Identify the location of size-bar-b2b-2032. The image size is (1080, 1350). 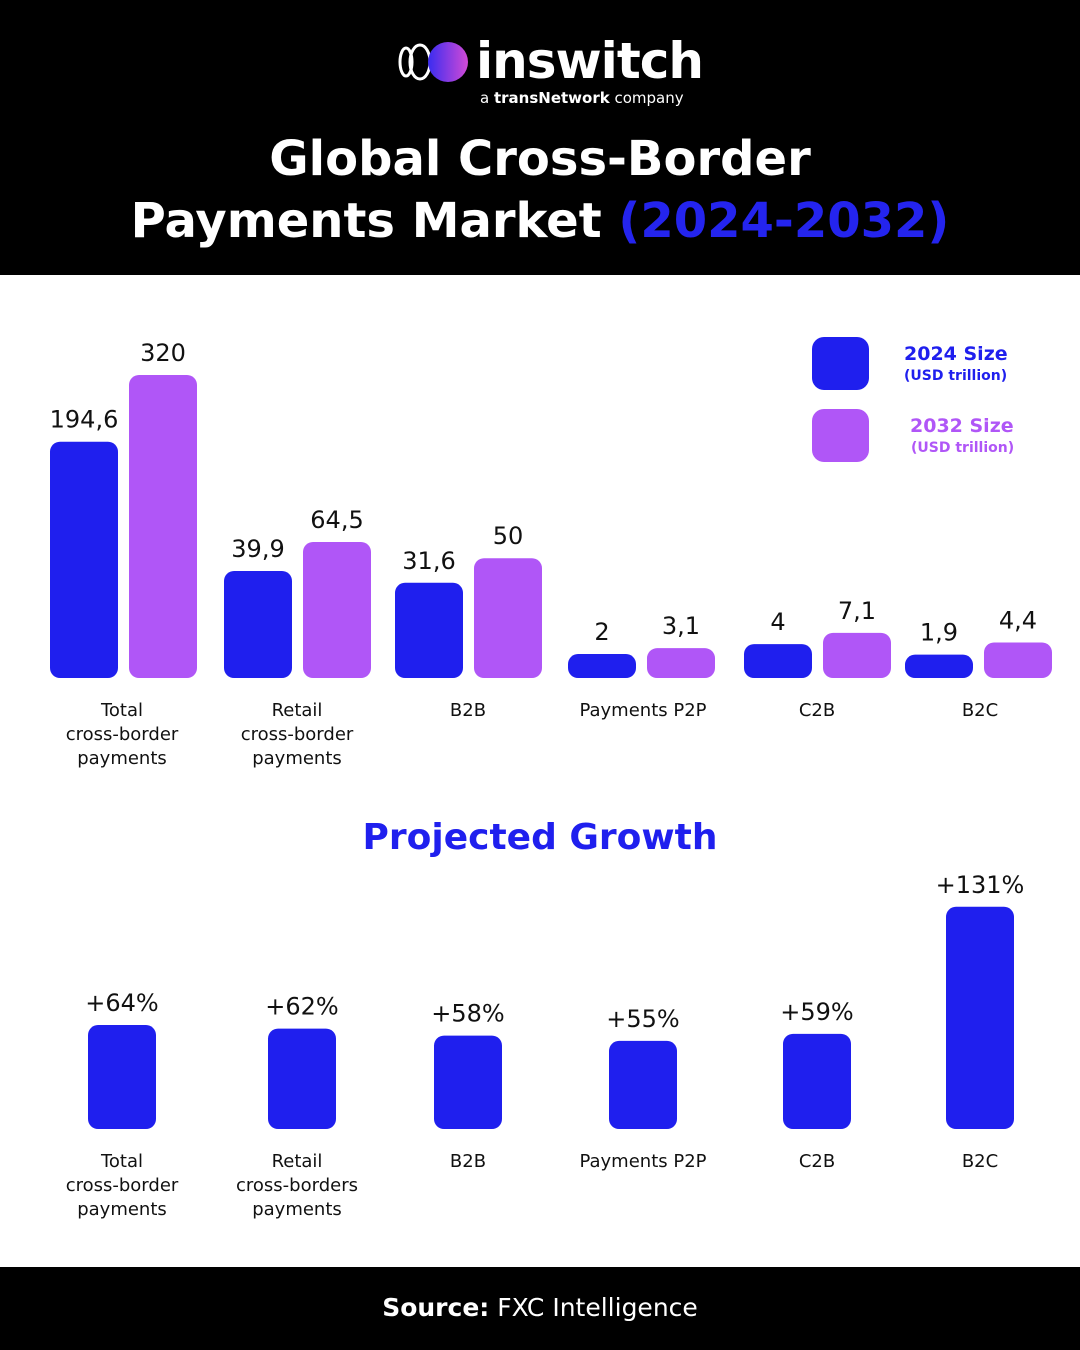
(508, 618).